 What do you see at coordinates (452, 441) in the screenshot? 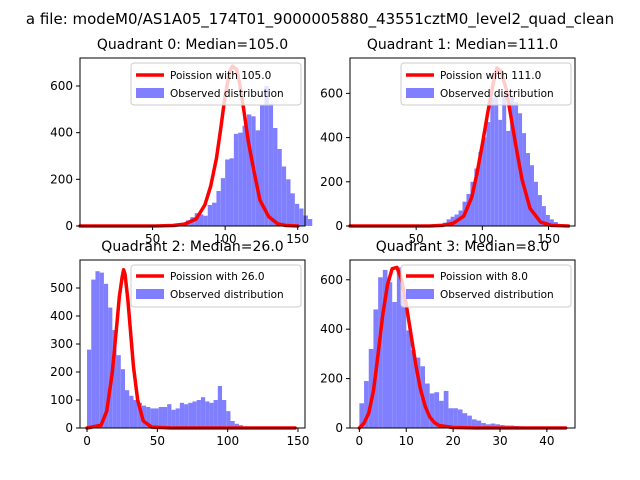
I see `x-tick-label: 20` at bounding box center [452, 441].